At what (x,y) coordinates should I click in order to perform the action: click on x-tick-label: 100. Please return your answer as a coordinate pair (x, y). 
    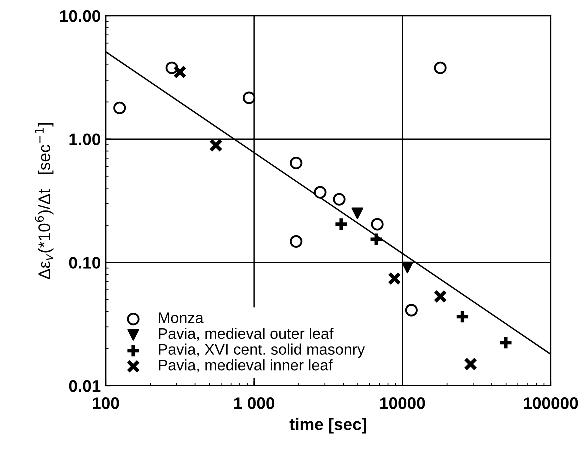
    Looking at the image, I should click on (106, 404).